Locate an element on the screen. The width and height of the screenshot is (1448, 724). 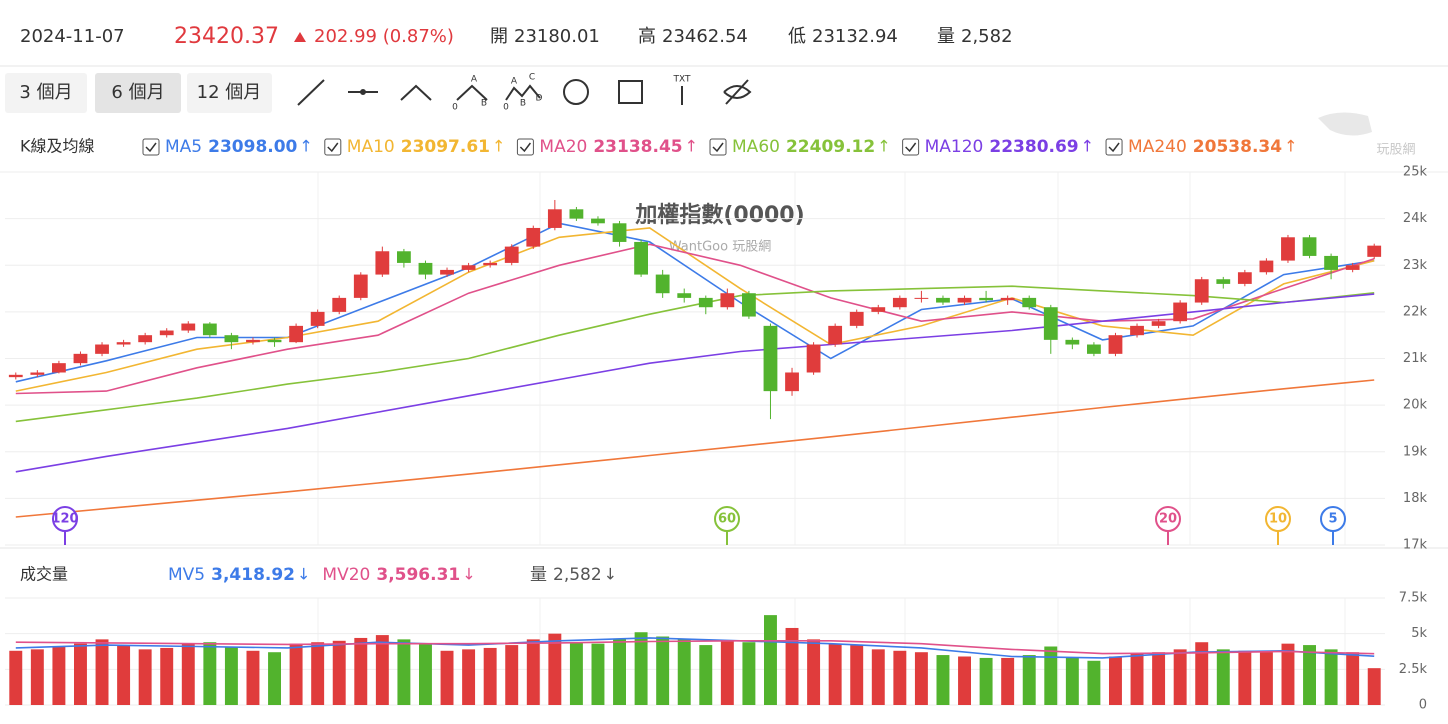
low-label: 低 is located at coordinates (797, 36).